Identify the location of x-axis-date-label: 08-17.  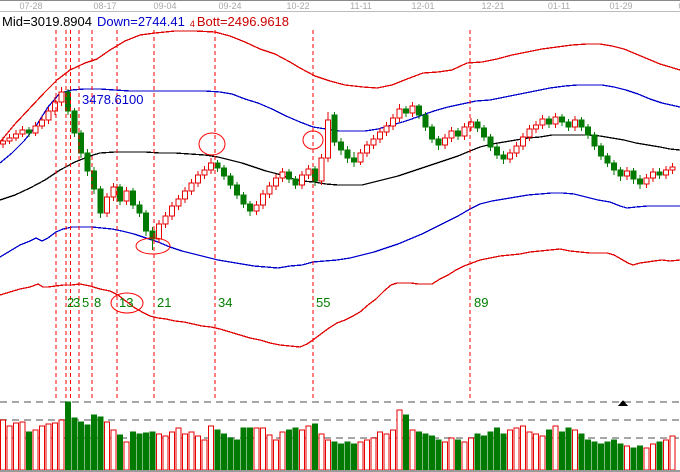
(105, 6).